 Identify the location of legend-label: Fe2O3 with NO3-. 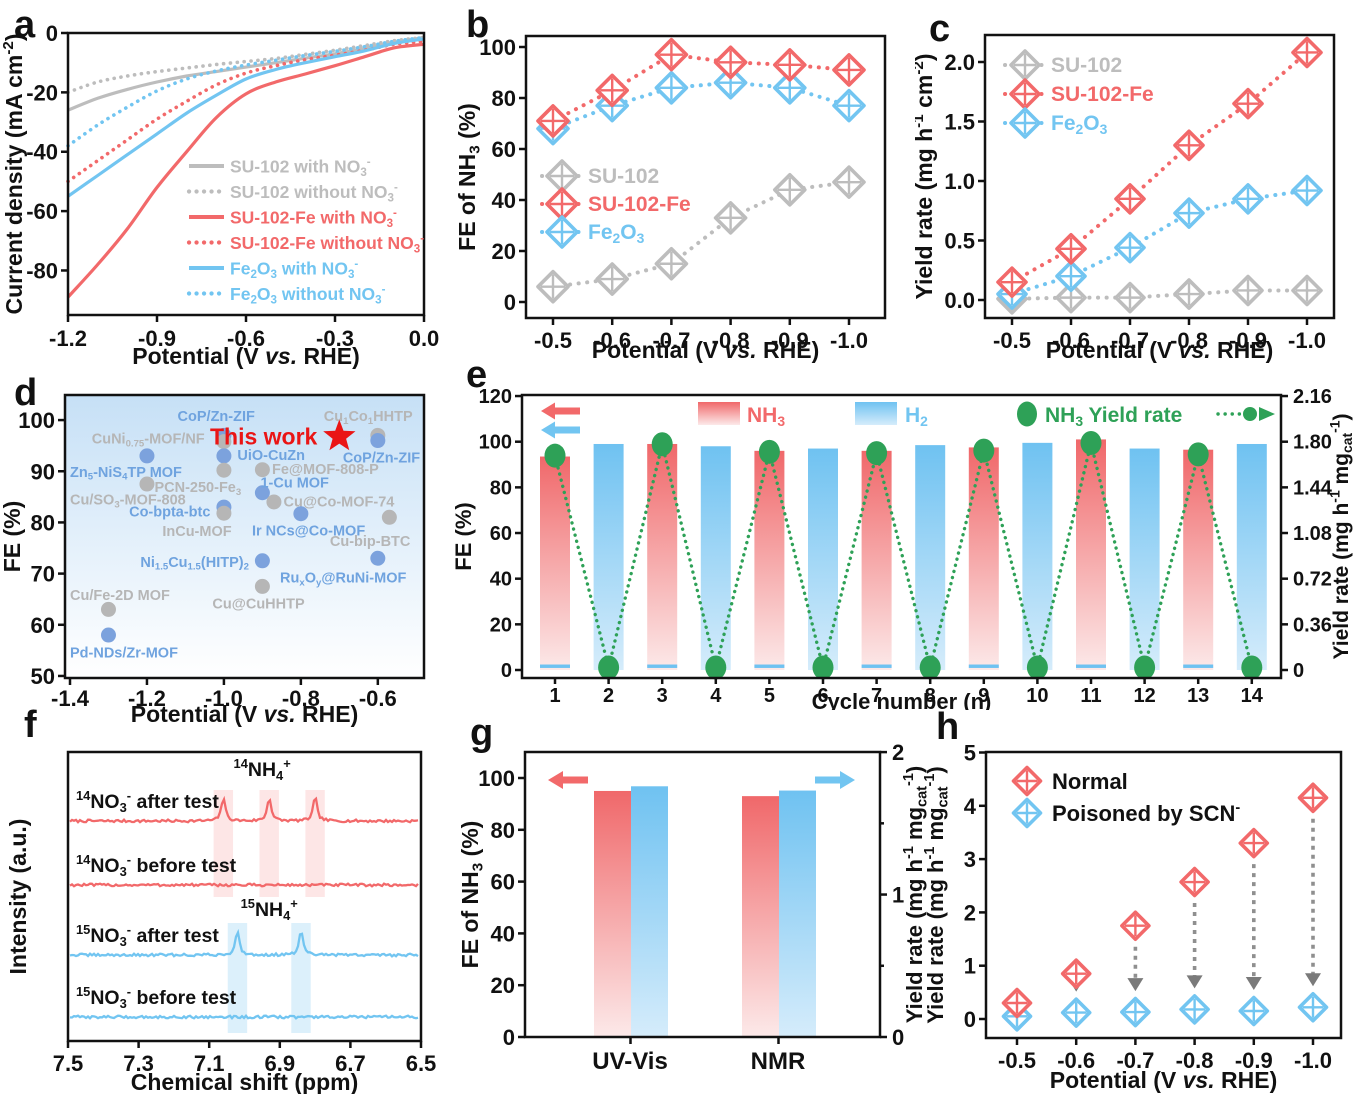
(294, 270).